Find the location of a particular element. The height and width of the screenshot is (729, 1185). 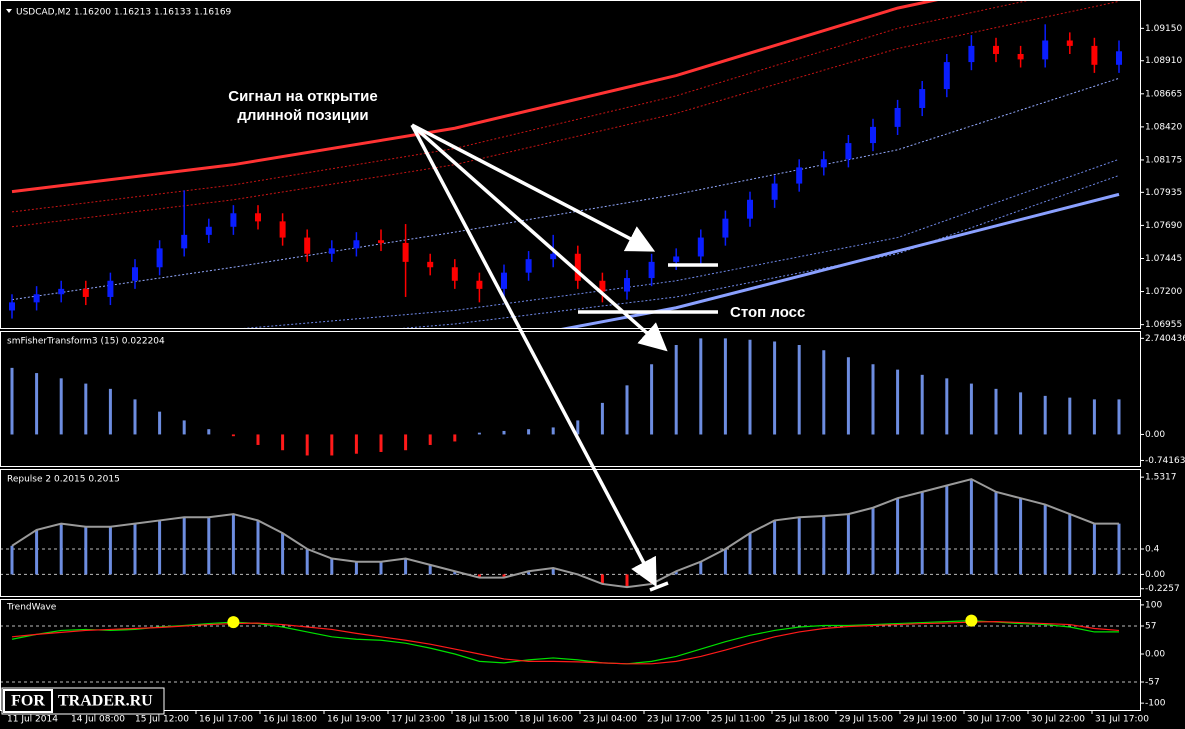

y-tick-label: 1.07935 is located at coordinates (1163, 193).